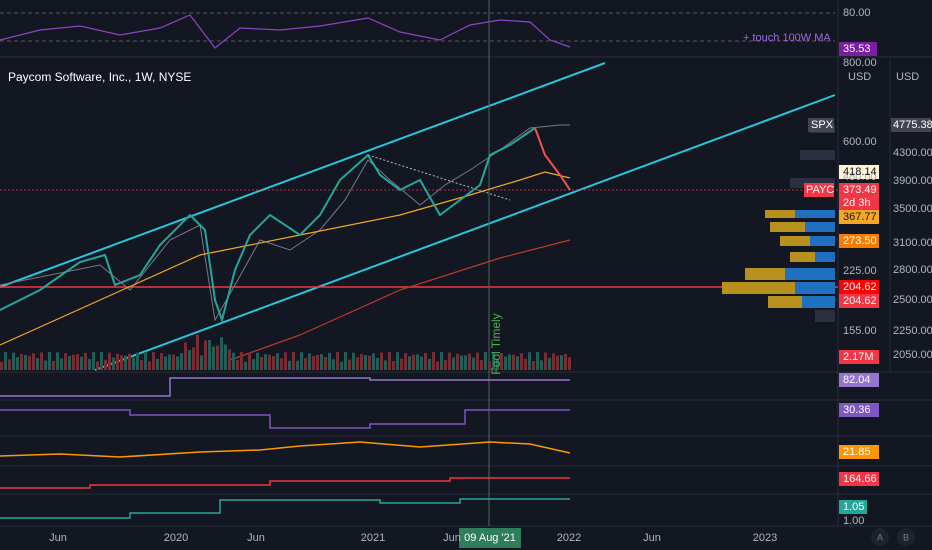 Image resolution: width=932 pixels, height=550 pixels. What do you see at coordinates (860, 63) in the screenshot?
I see `price-tick: 800.00` at bounding box center [860, 63].